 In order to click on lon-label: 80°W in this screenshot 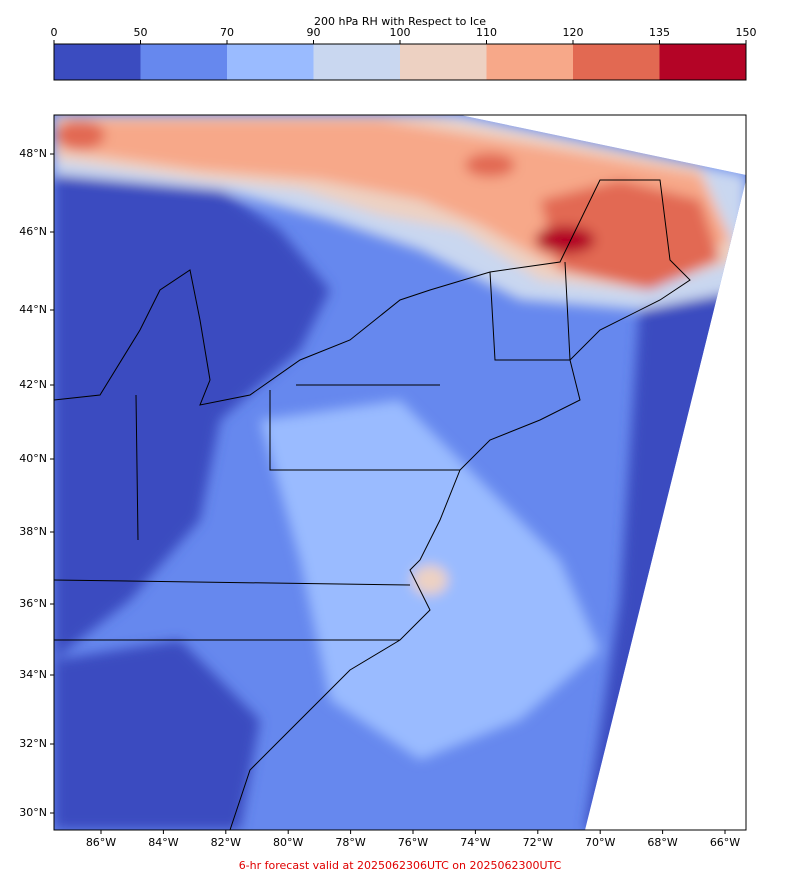, I will do `click(288, 842)`.